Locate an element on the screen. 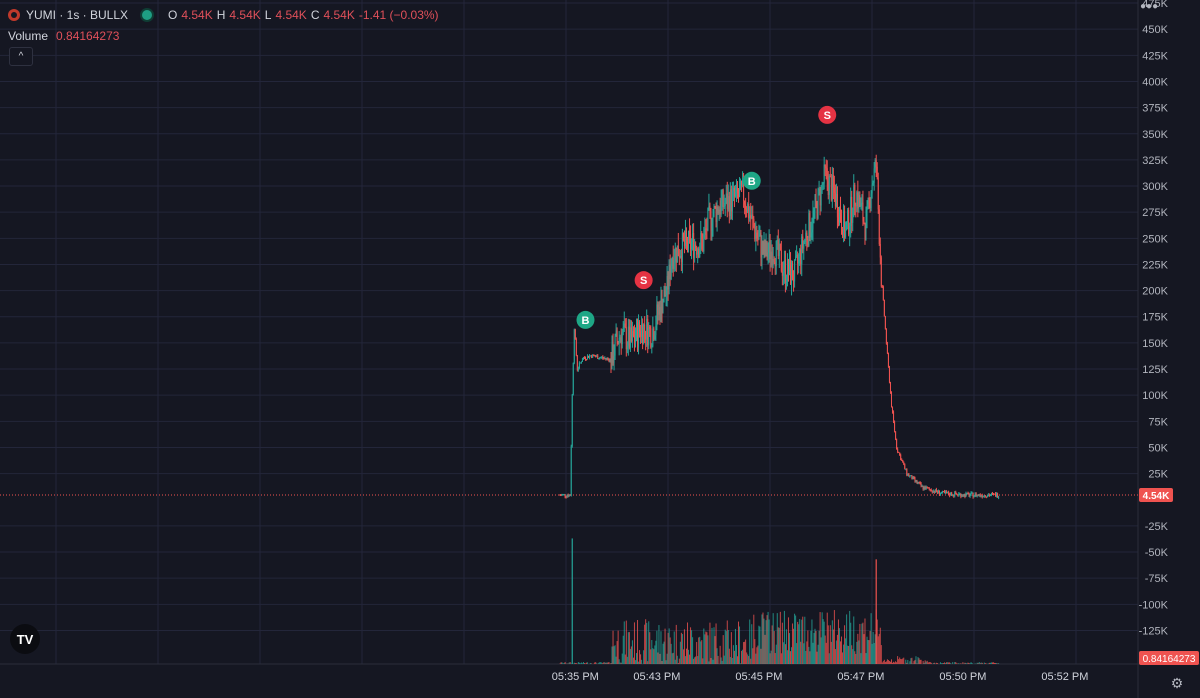 Image resolution: width=1200 pixels, height=698 pixels. high-value: 4.54K is located at coordinates (245, 15).